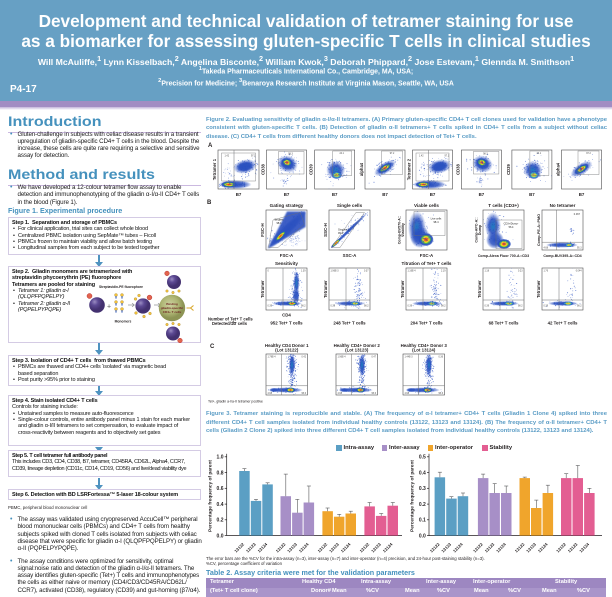 The width and height of the screenshot is (612, 597). What do you see at coordinates (234, 322) in the screenshot?
I see `svg-text: 6` at bounding box center [234, 322].